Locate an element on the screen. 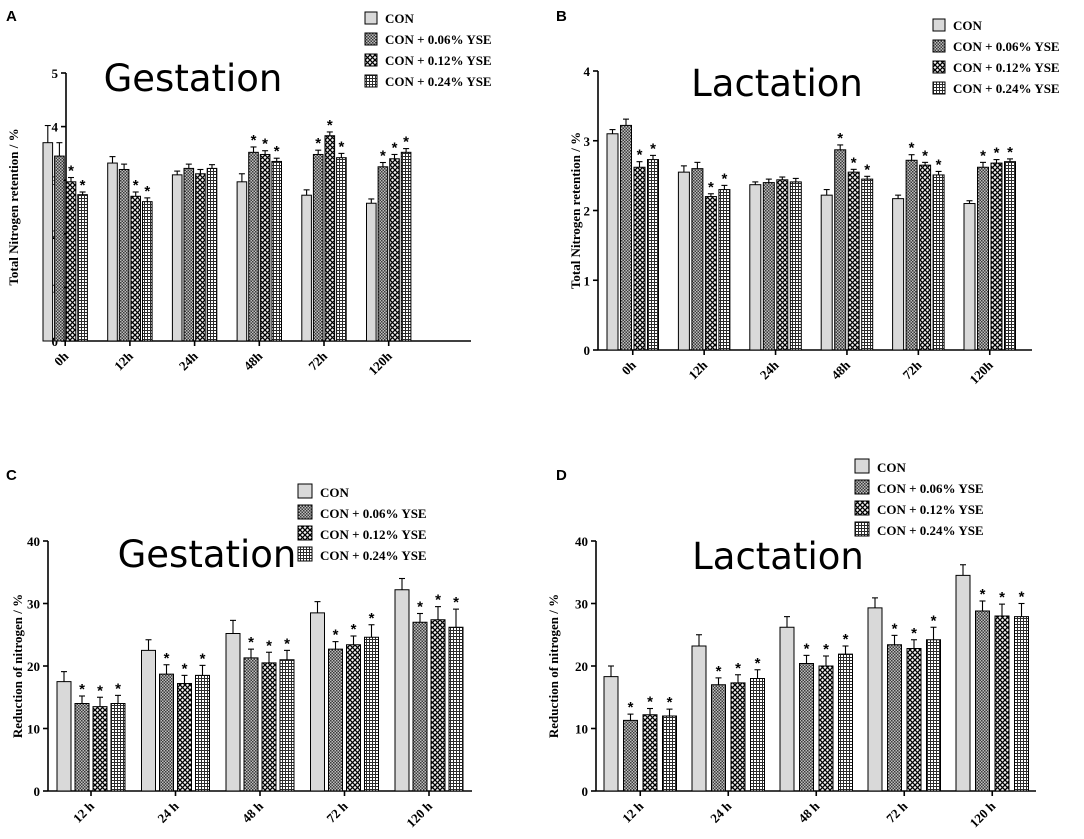 This screenshot has width=1084, height=839. chart-title: Gestation is located at coordinates (193, 78).